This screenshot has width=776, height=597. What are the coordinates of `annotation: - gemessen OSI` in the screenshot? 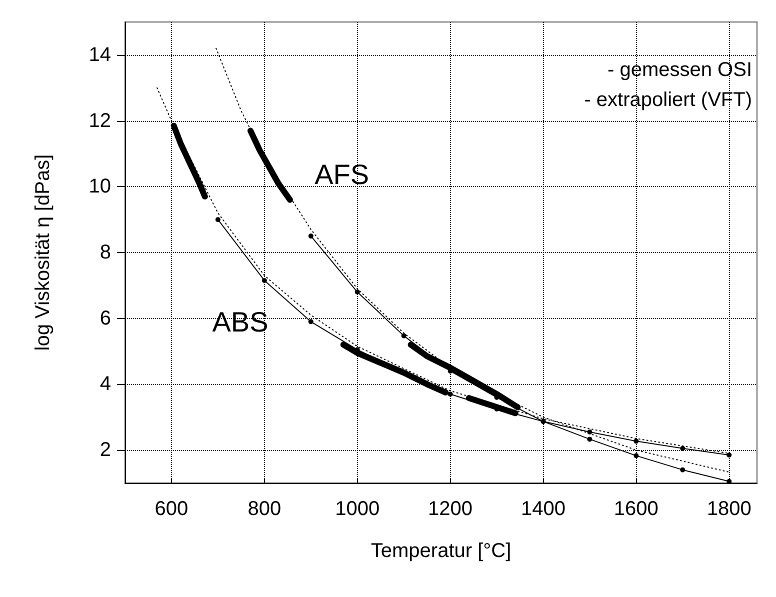 It's located at (680, 70).